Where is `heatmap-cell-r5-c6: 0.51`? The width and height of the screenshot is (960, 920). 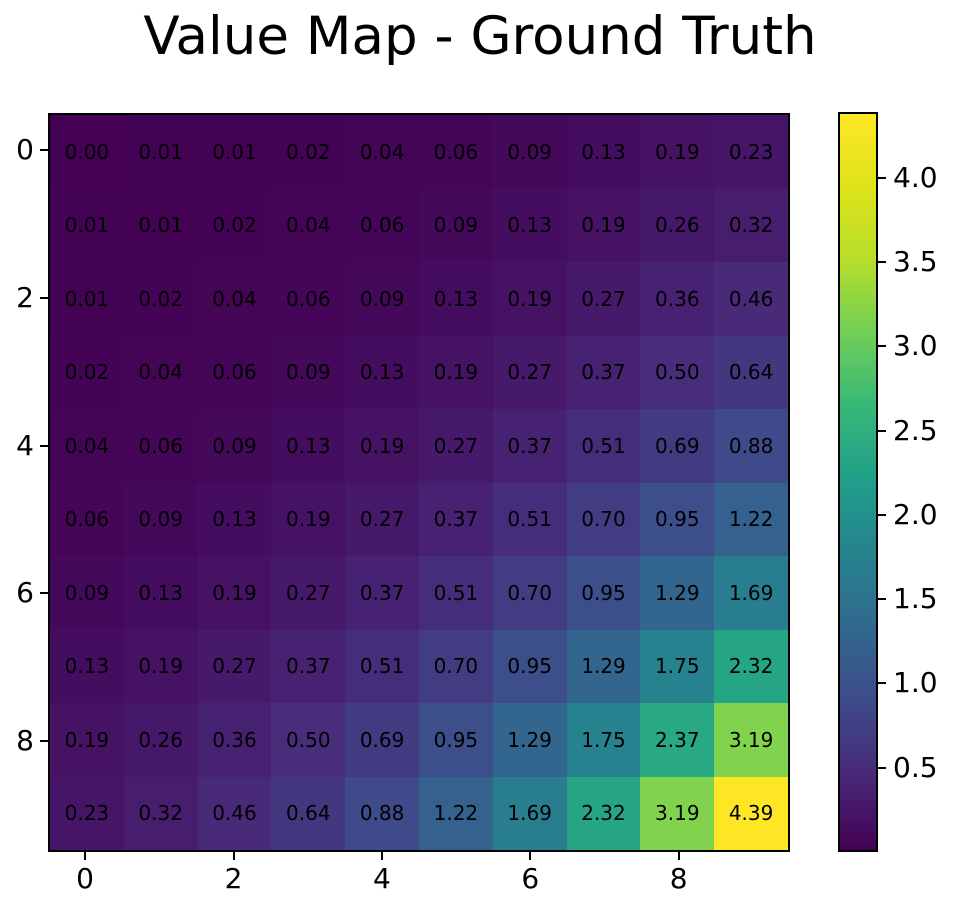
heatmap-cell-r5-c6: 0.51 is located at coordinates (529, 519).